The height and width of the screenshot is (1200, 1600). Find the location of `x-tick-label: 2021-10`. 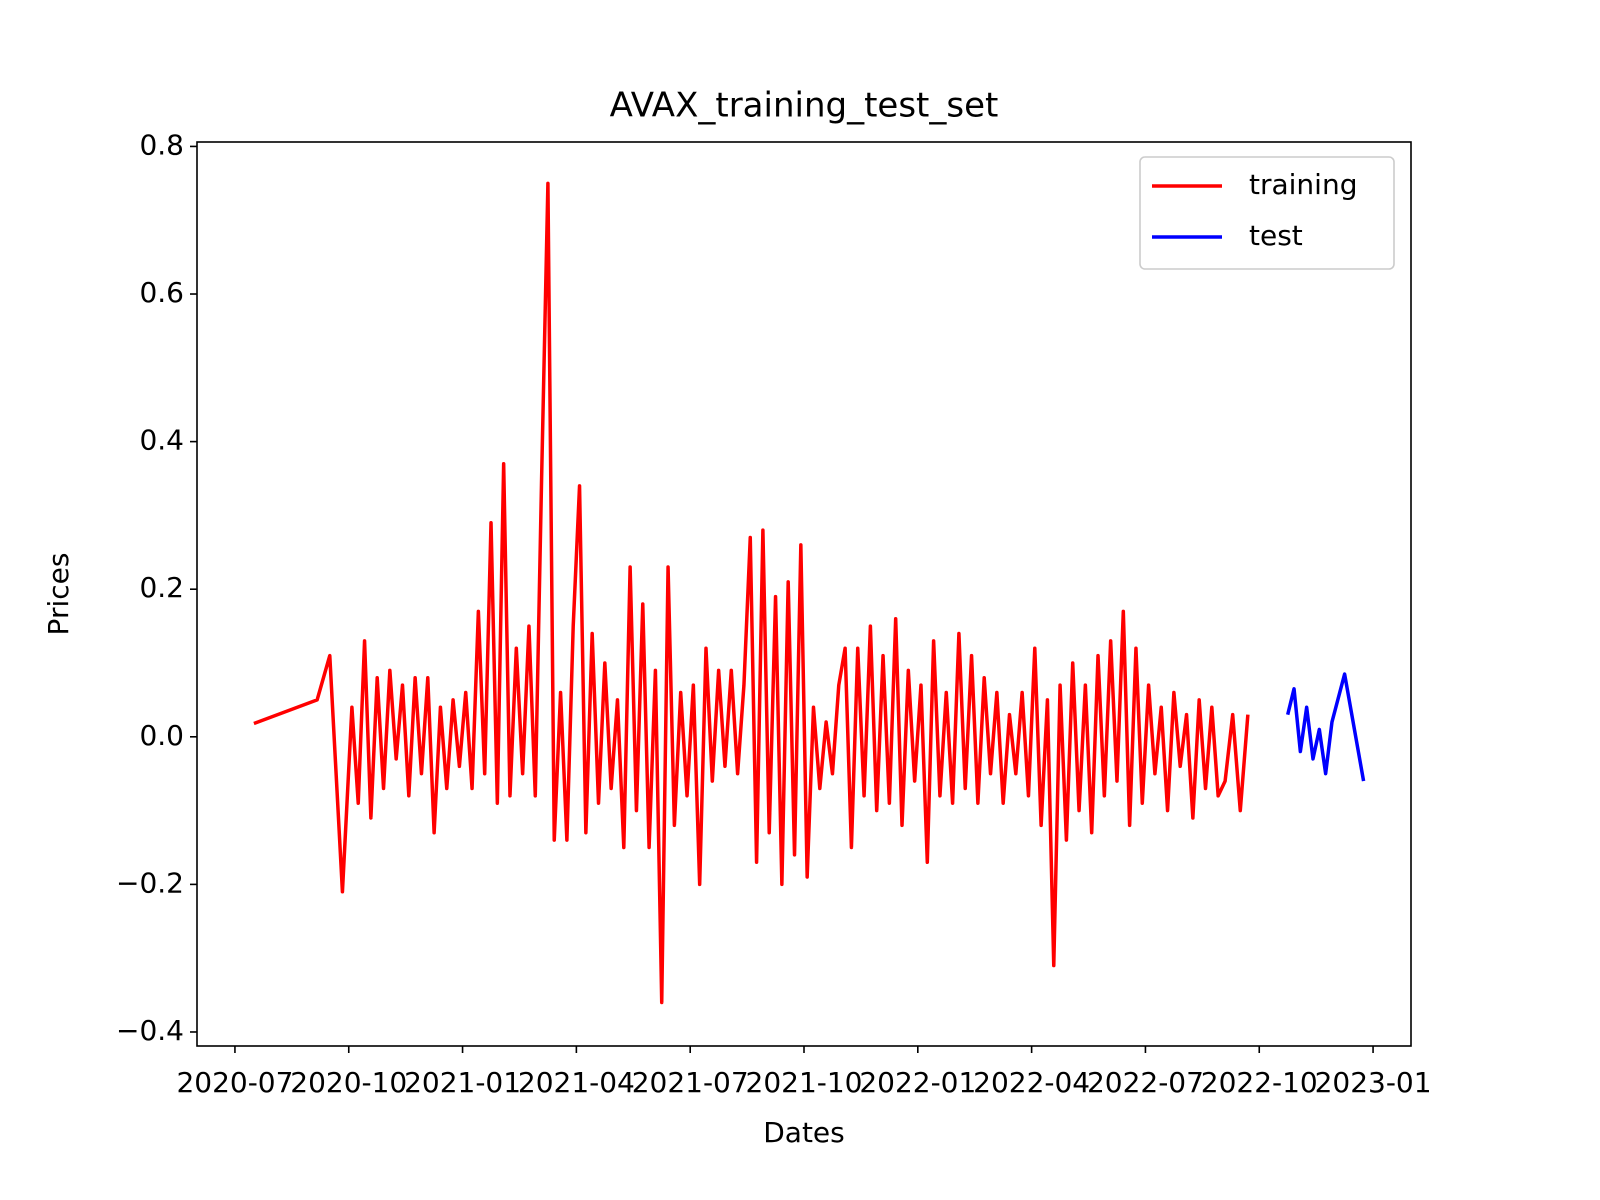

x-tick-label: 2021-10 is located at coordinates (804, 1082).